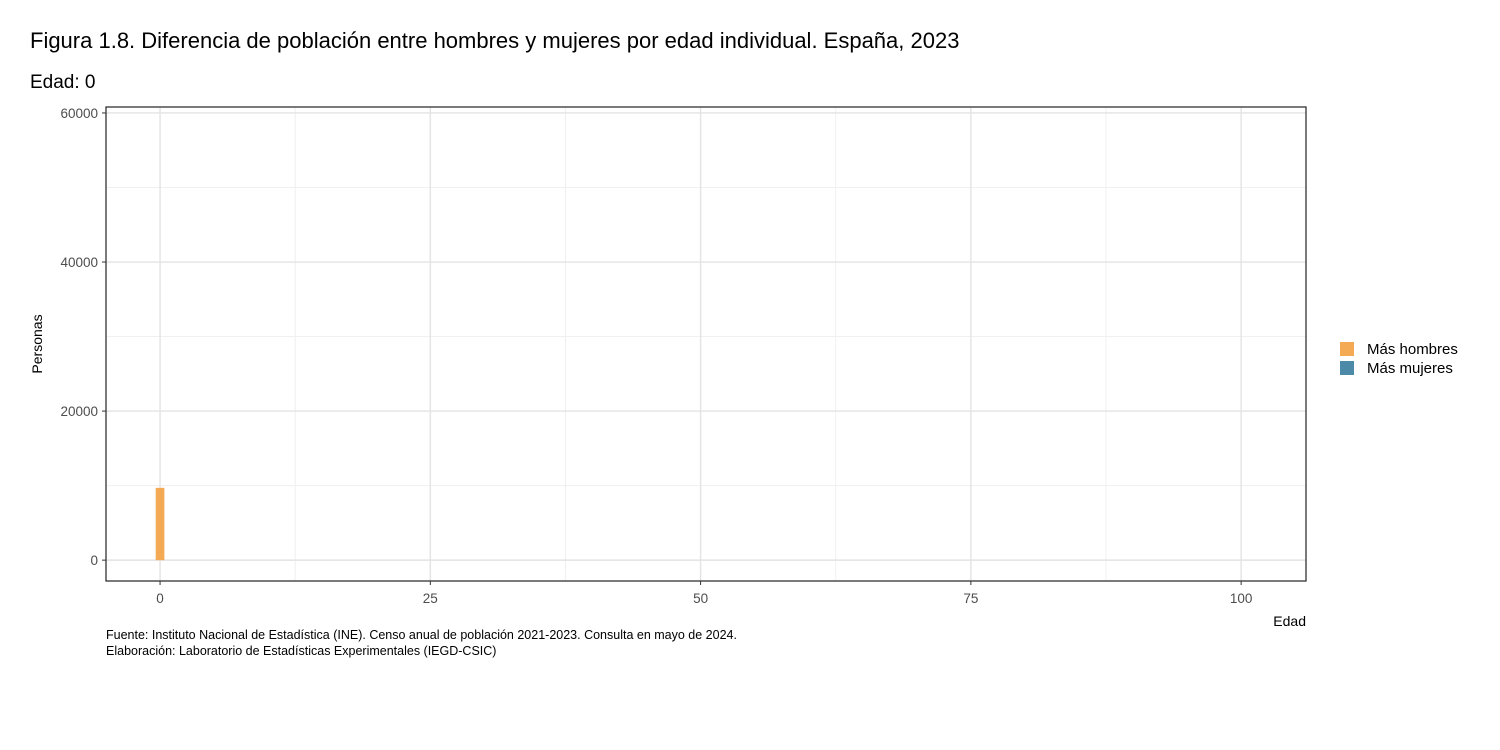 The image size is (1500, 750). Describe the element at coordinates (160, 598) in the screenshot. I see `x-tick-label: 0` at that location.